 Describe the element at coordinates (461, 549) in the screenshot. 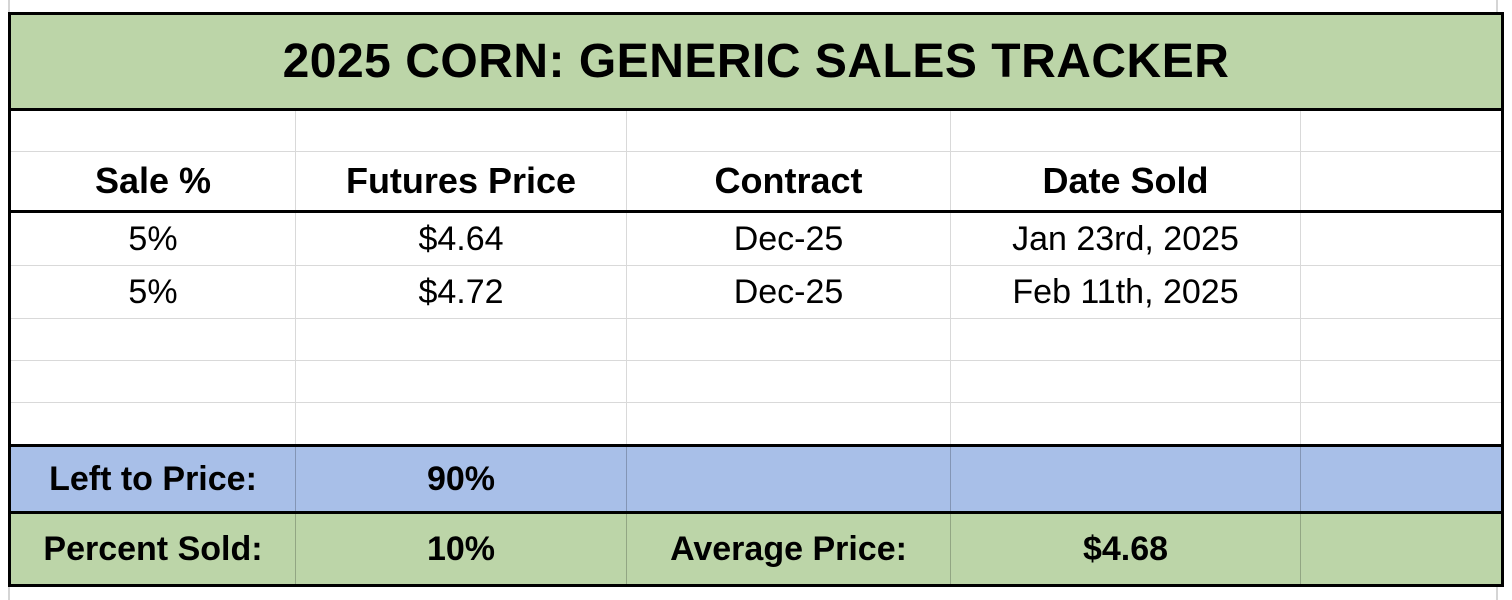

I see `percent-sold-value-cell: 10%` at that location.